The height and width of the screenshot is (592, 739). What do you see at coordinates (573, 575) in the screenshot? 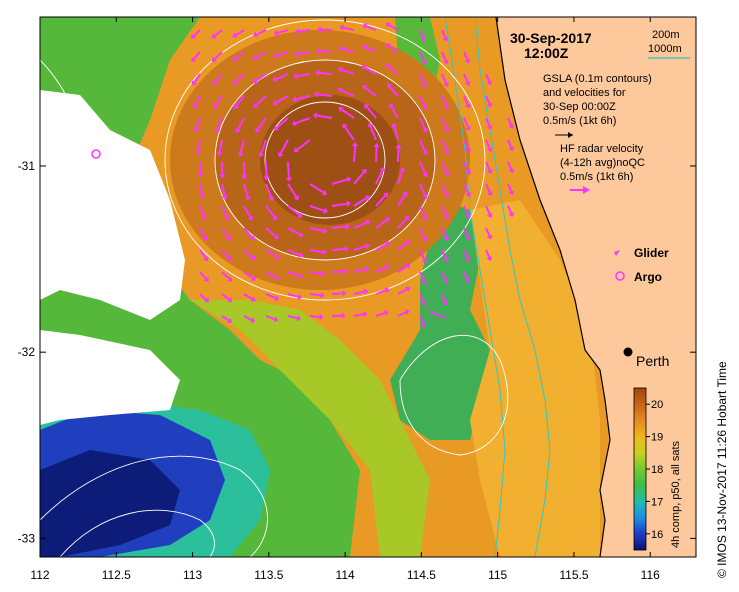
I see `x-tick-label: 115.5` at bounding box center [573, 575].